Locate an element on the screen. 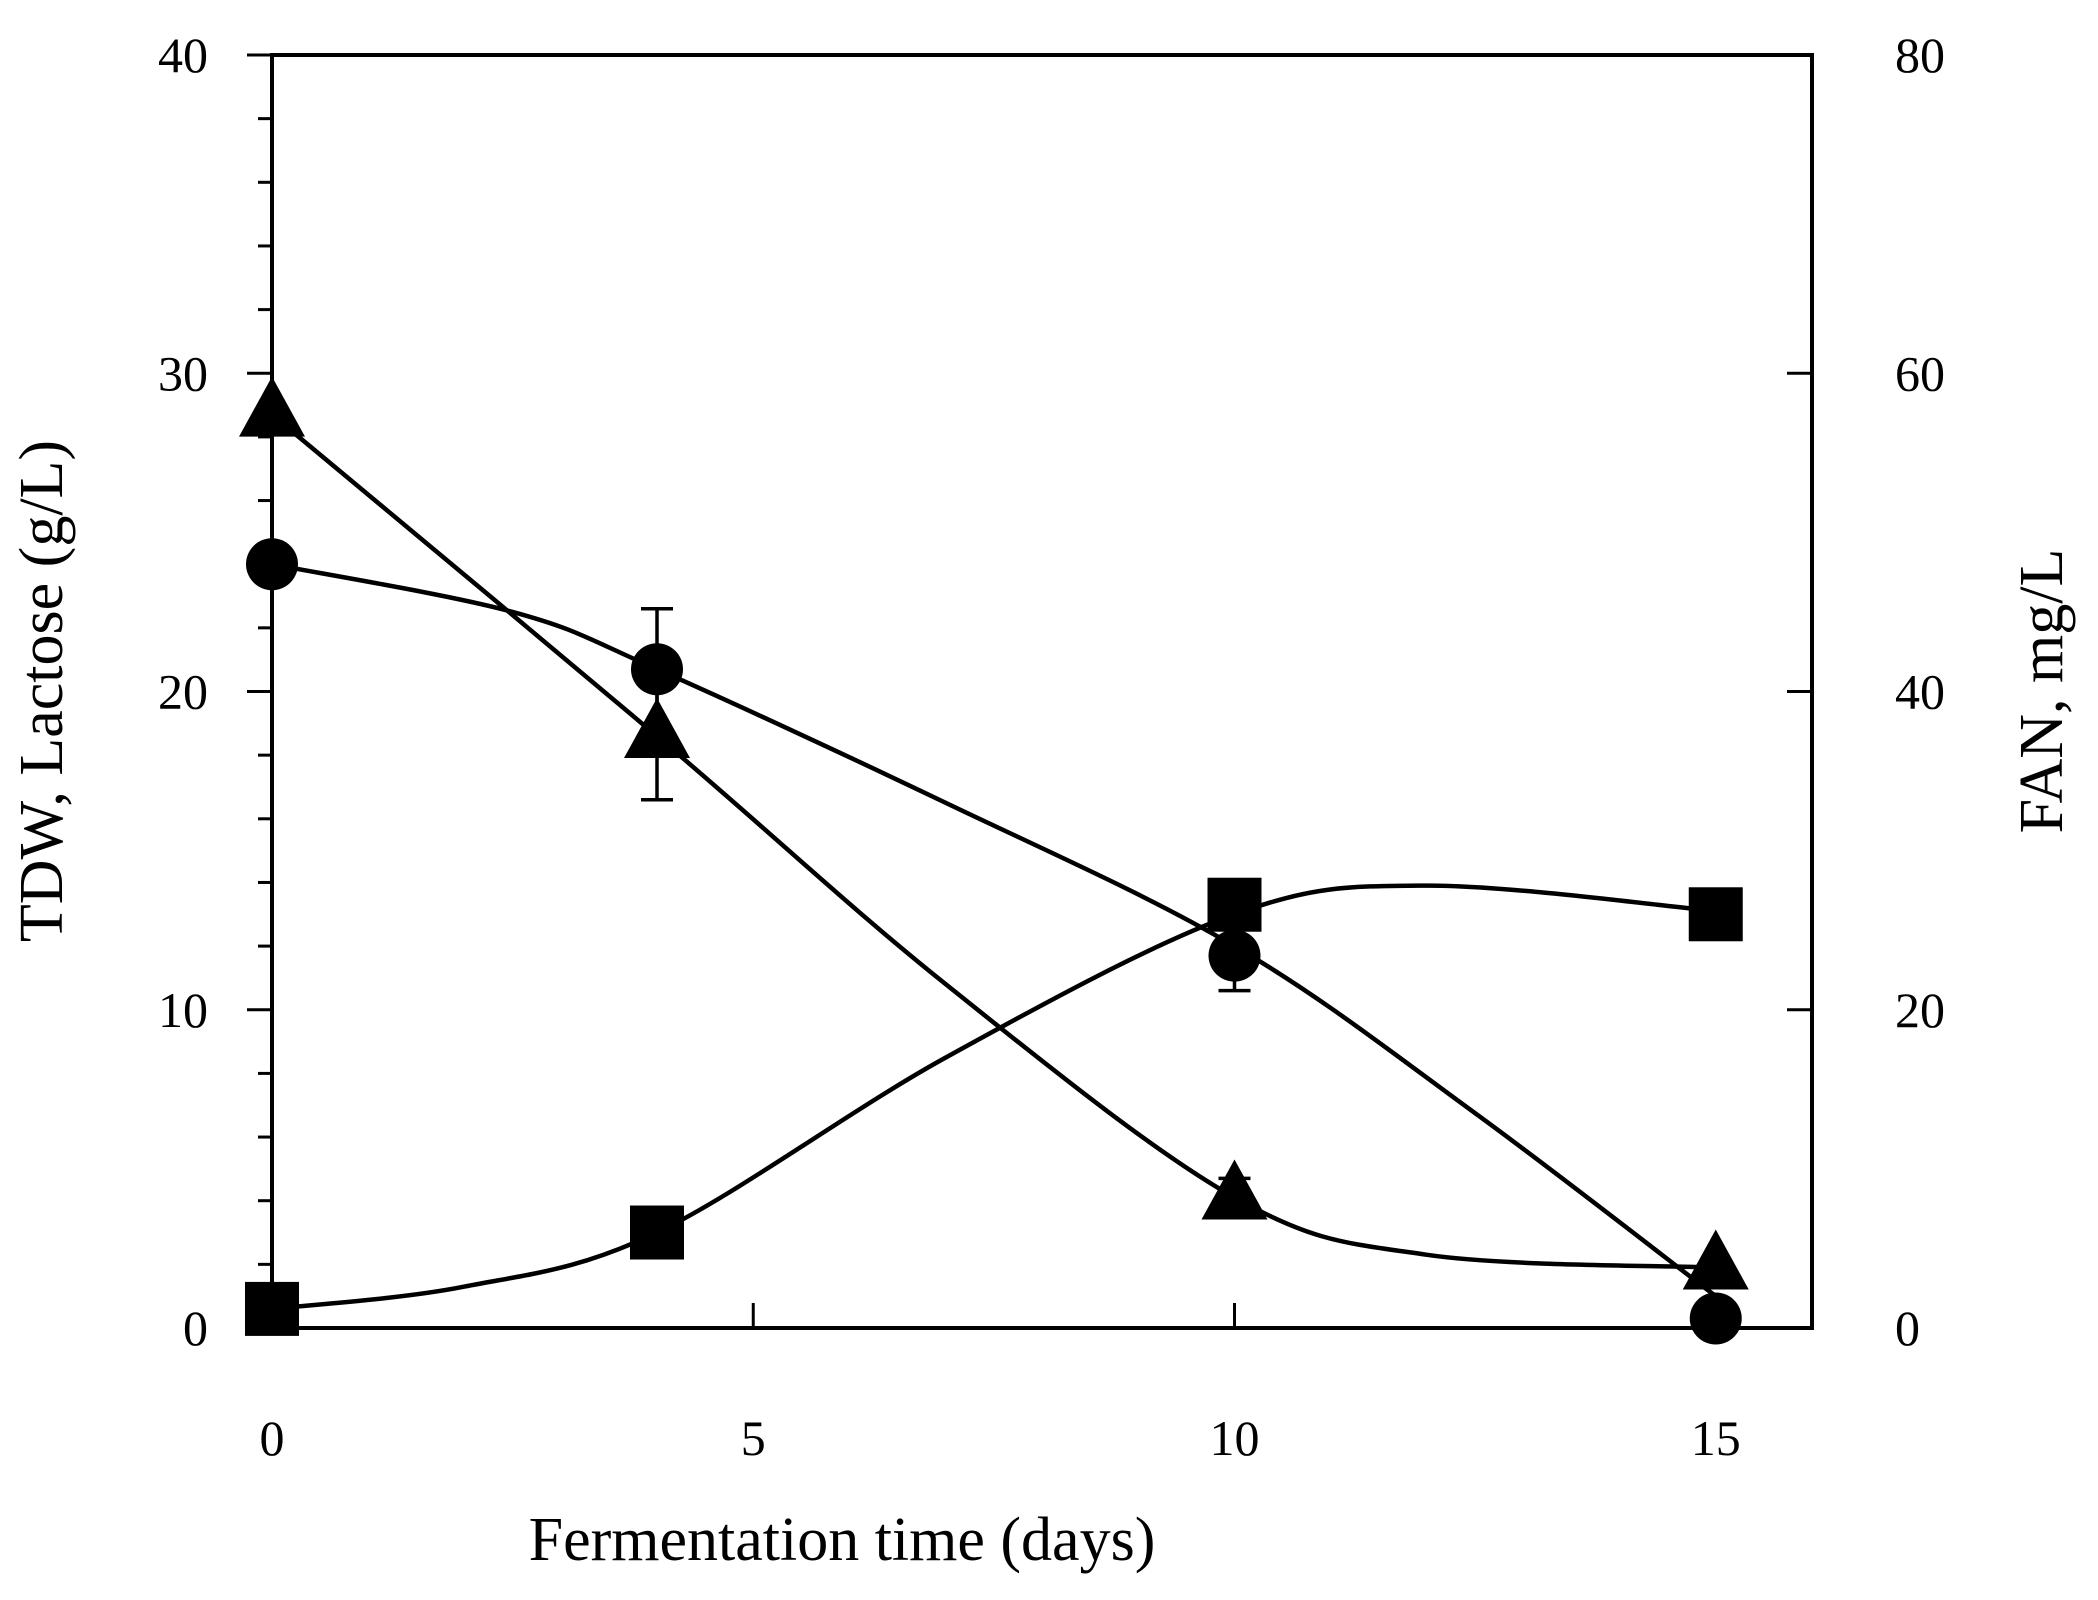 This screenshot has height=1600, width=2098. y-right-tick-label: 40 is located at coordinates (1920, 692).